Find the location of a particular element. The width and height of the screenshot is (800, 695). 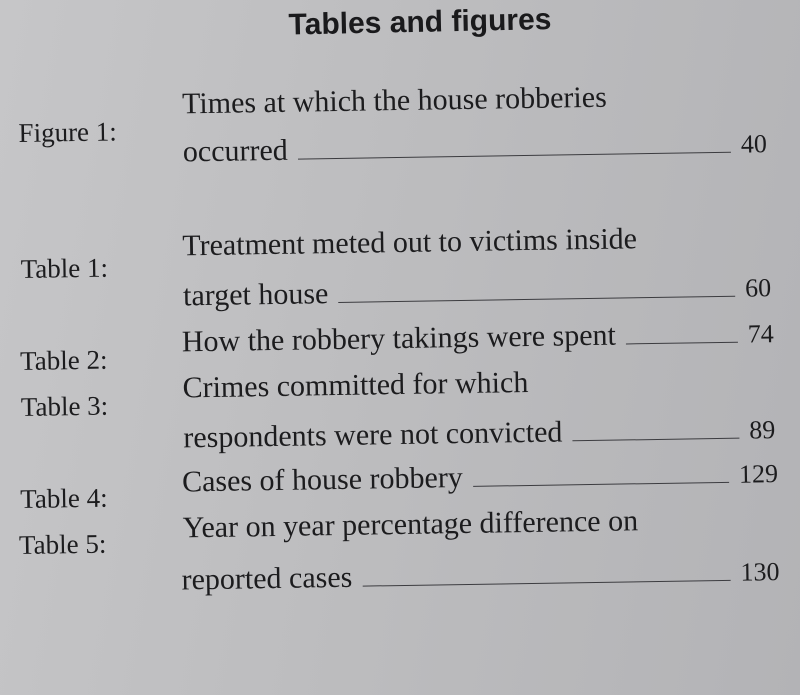

page-number: 60 is located at coordinates (758, 288).